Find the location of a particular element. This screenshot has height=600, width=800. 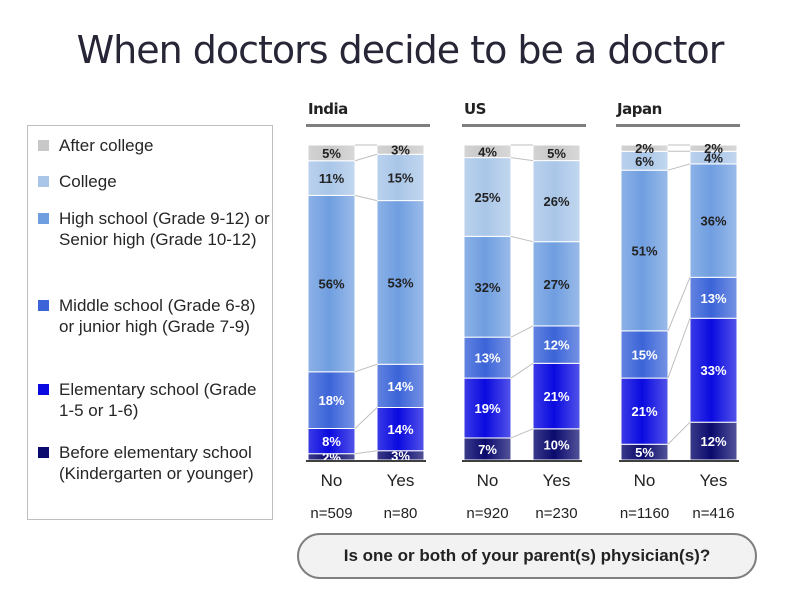

value-label: 8% is located at coordinates (331, 441).